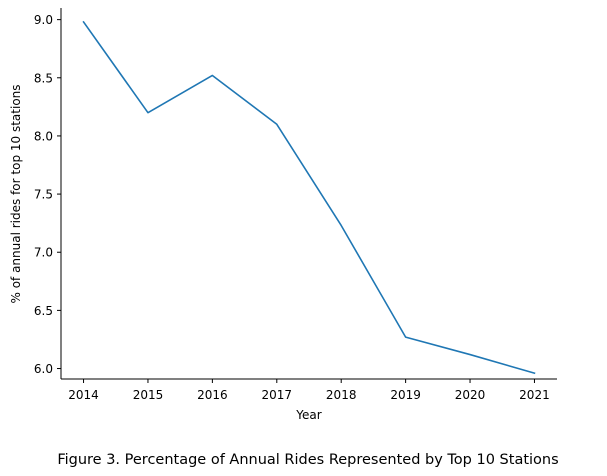 Image resolution: width=607 pixels, height=476 pixels. What do you see at coordinates (43, 136) in the screenshot?
I see `y-tick-label: 8.0` at bounding box center [43, 136].